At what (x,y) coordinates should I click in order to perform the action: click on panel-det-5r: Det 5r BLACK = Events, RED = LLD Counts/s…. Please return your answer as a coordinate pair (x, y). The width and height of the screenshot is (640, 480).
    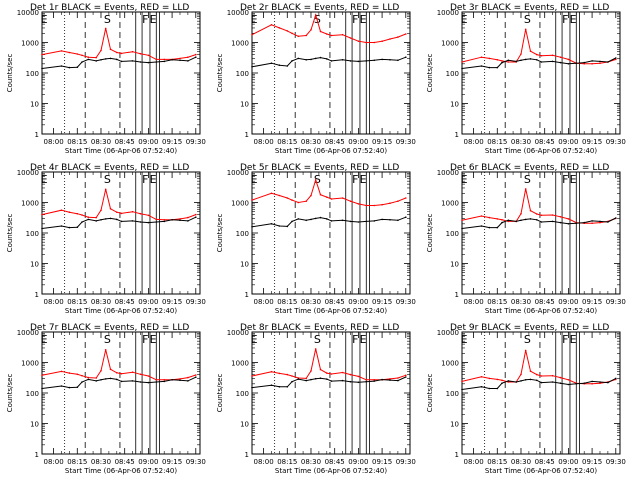
    Looking at the image, I should click on (316, 239).